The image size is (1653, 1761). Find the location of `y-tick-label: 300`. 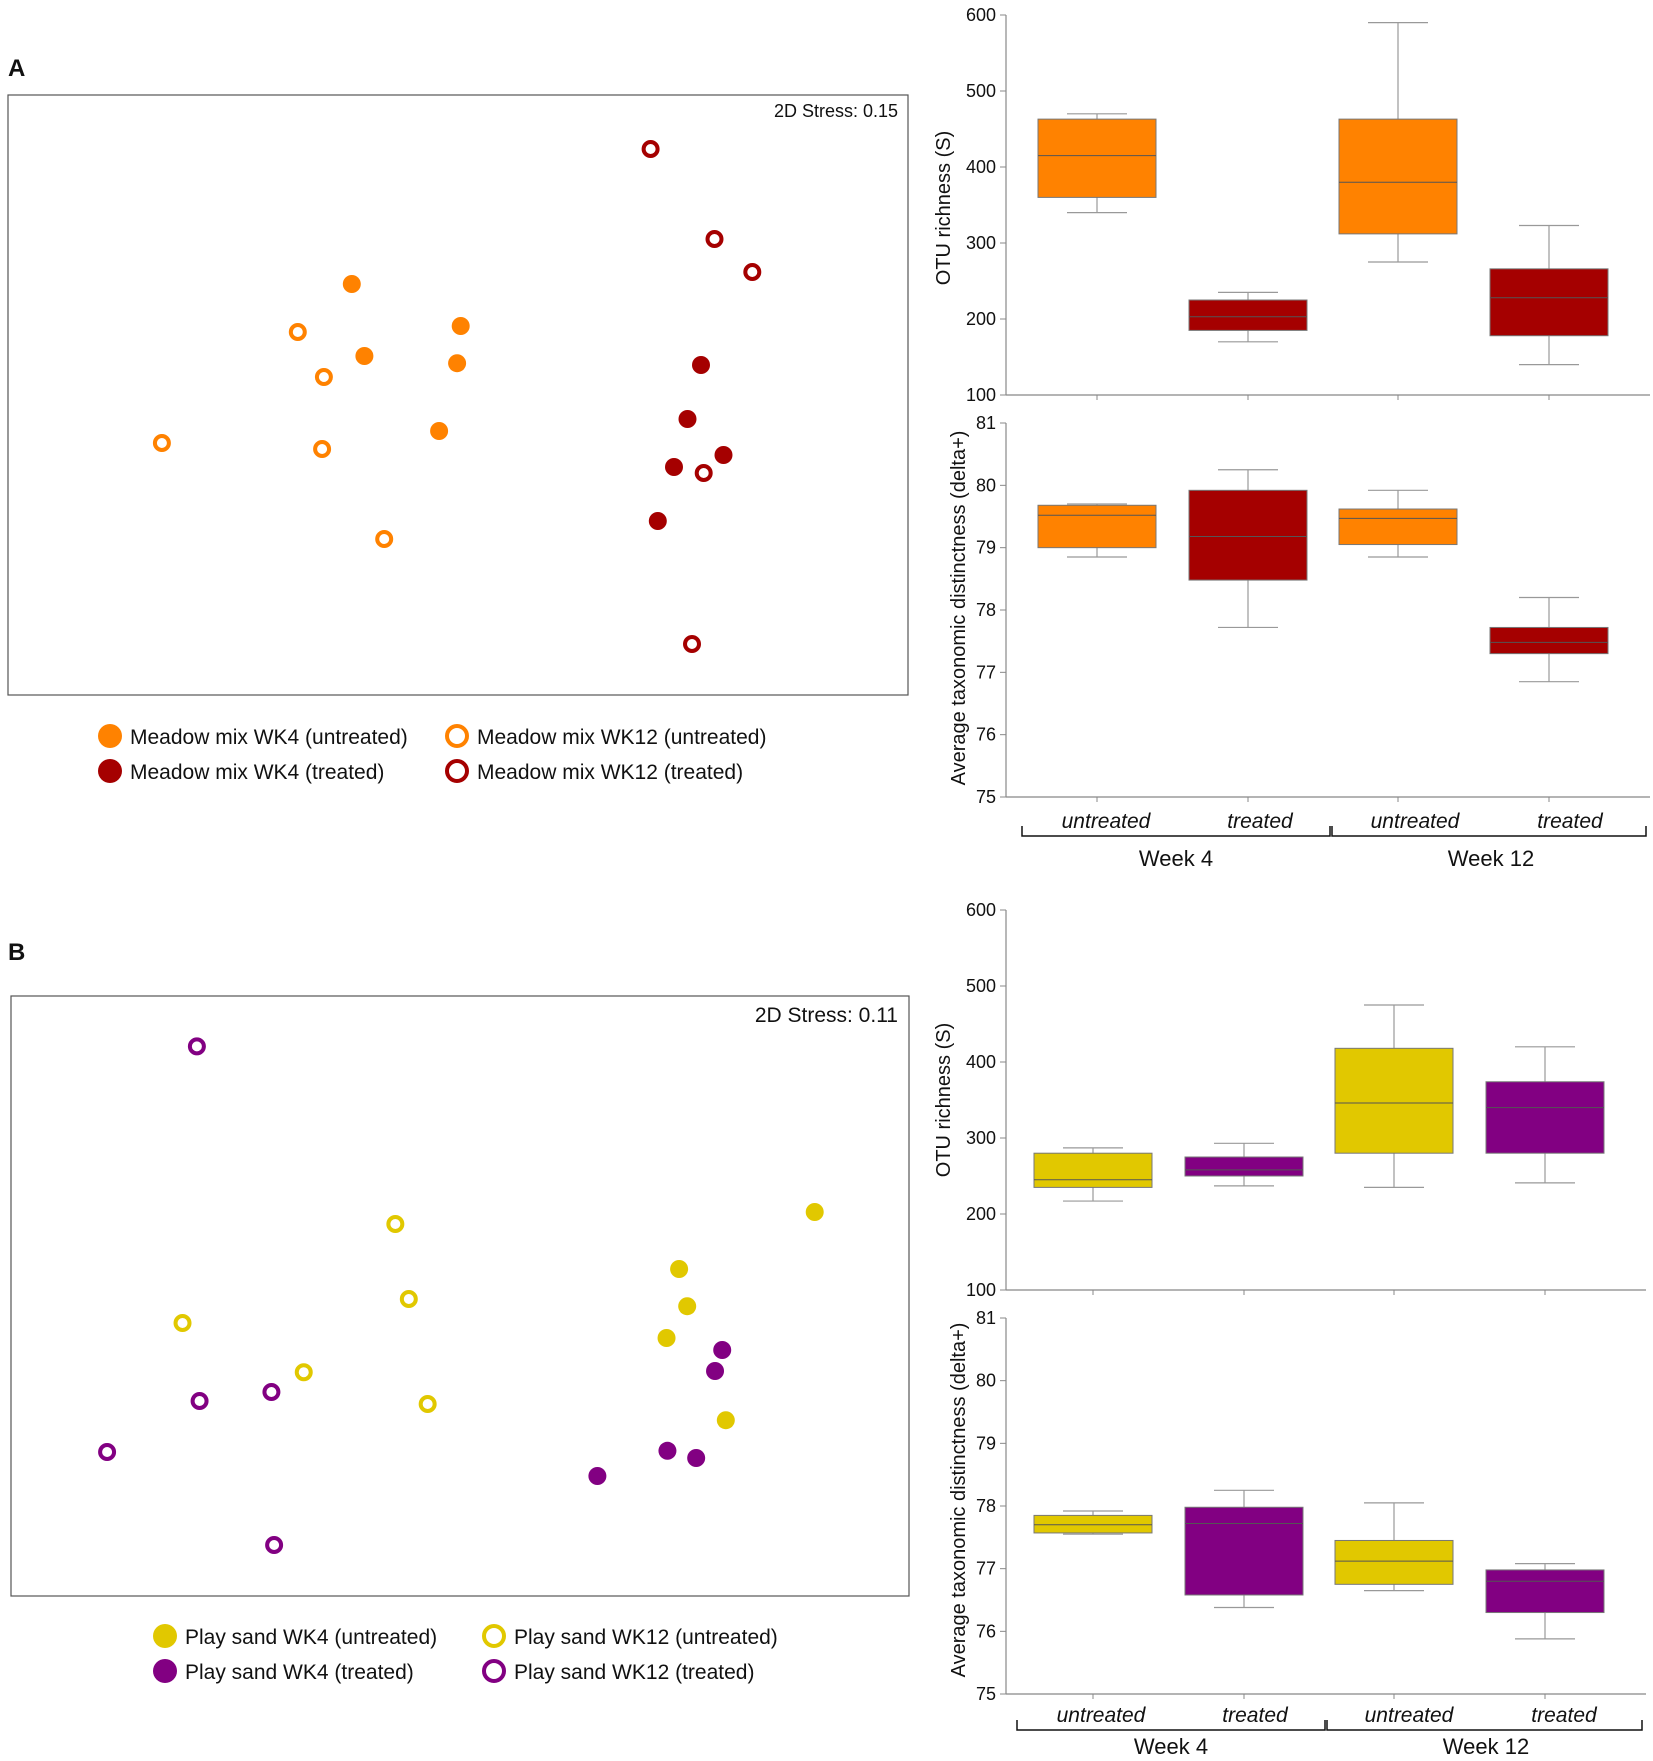

y-tick-label: 300 is located at coordinates (981, 243).